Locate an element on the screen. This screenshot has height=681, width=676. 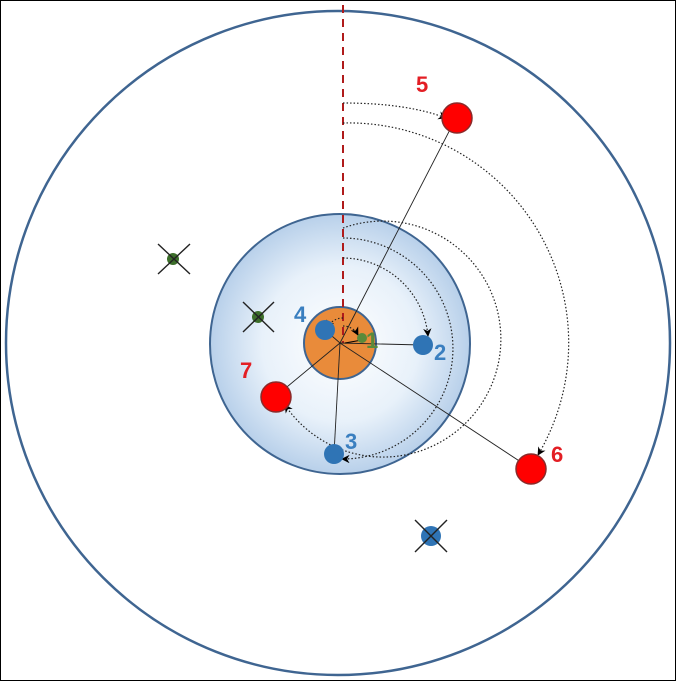
removed-node-c is located at coordinates (431, 536).